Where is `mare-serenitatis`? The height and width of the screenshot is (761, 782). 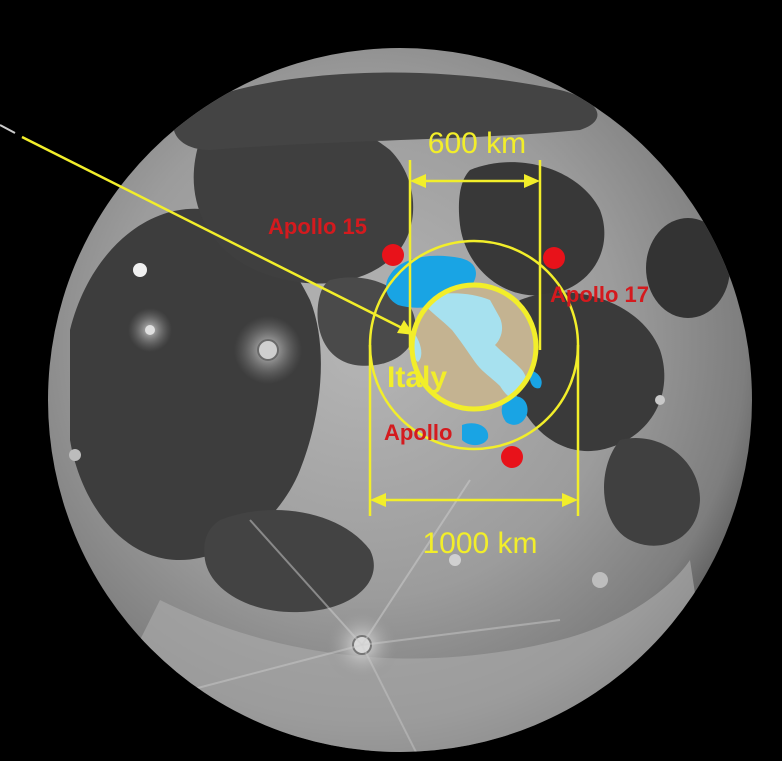 mare-serenitatis is located at coordinates (531, 229).